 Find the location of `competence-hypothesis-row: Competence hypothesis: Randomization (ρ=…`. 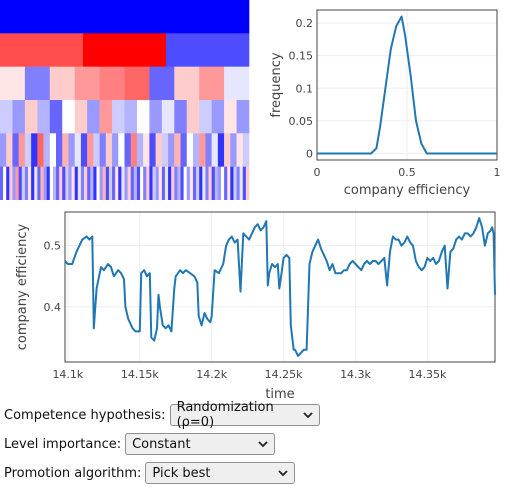

competence-hypothesis-row: Competence hypothesis: Randomization (ρ=… is located at coordinates (254, 415).